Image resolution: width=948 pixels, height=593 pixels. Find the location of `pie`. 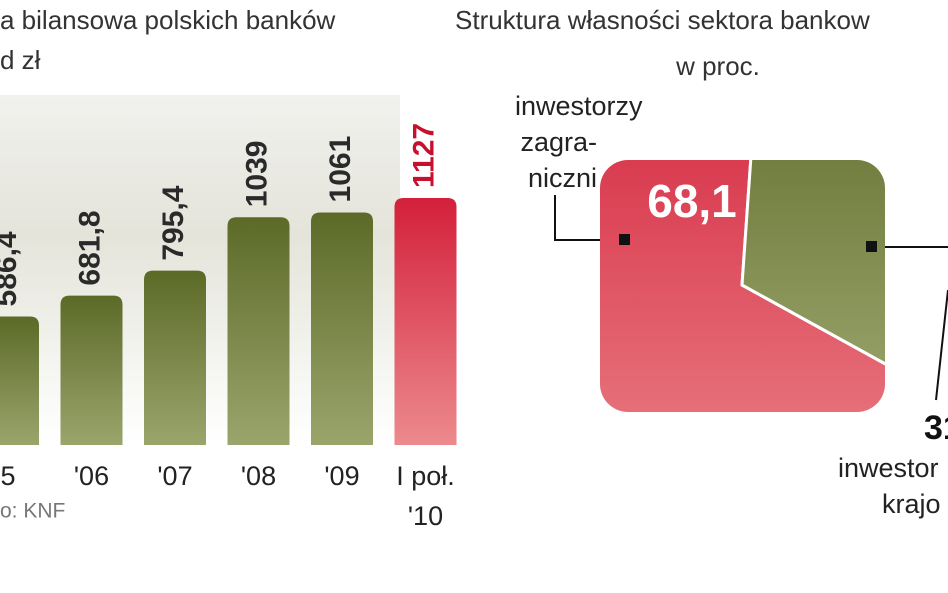

pie is located at coordinates (742, 286).